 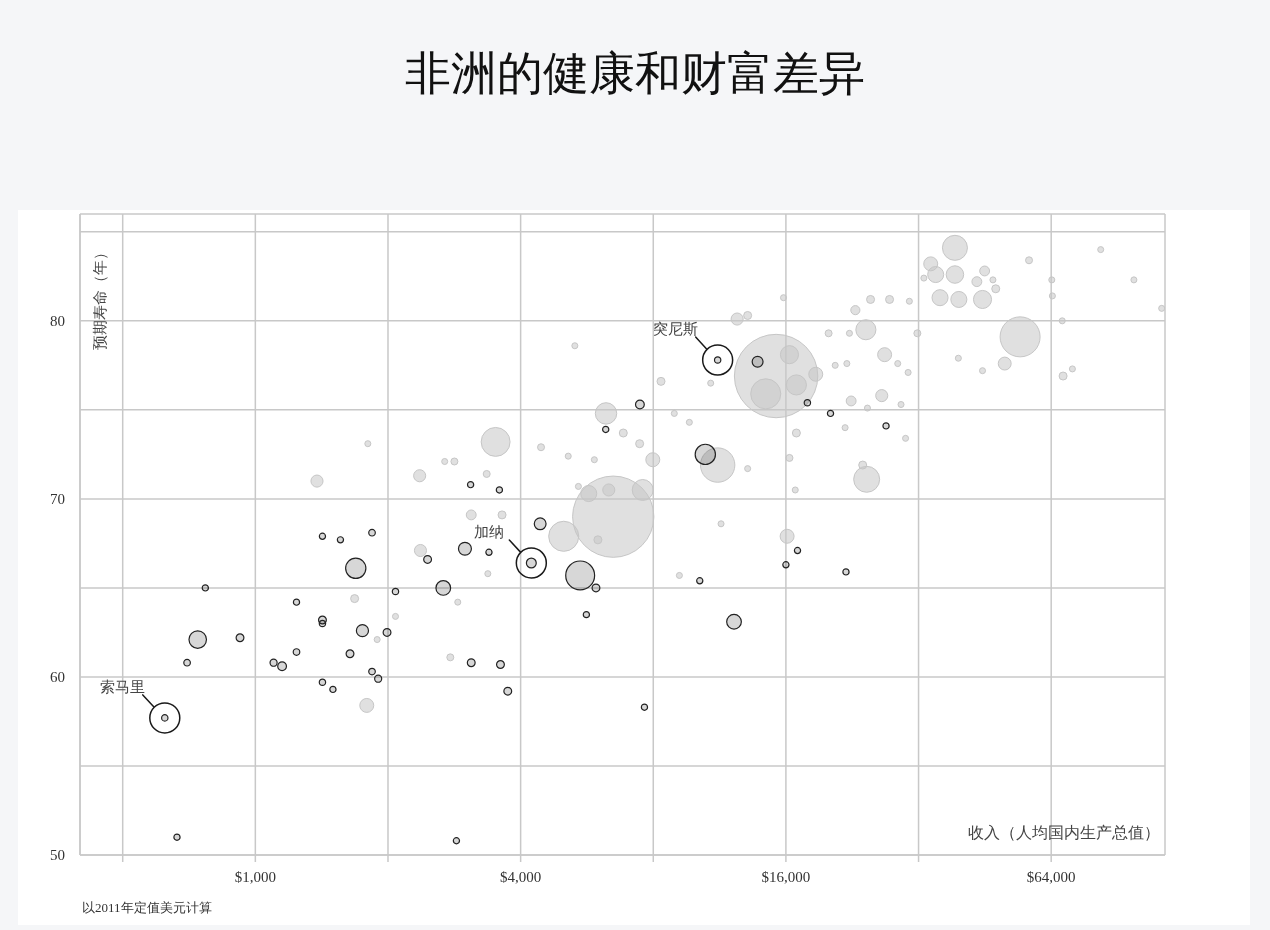 What do you see at coordinates (521, 876) in the screenshot?
I see `x-tick-label: $4,000` at bounding box center [521, 876].